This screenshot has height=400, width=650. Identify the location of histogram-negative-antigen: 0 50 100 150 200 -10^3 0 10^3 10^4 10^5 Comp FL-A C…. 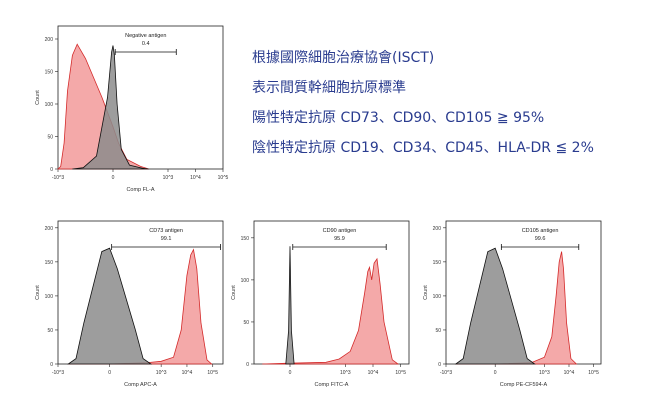
(132, 112).